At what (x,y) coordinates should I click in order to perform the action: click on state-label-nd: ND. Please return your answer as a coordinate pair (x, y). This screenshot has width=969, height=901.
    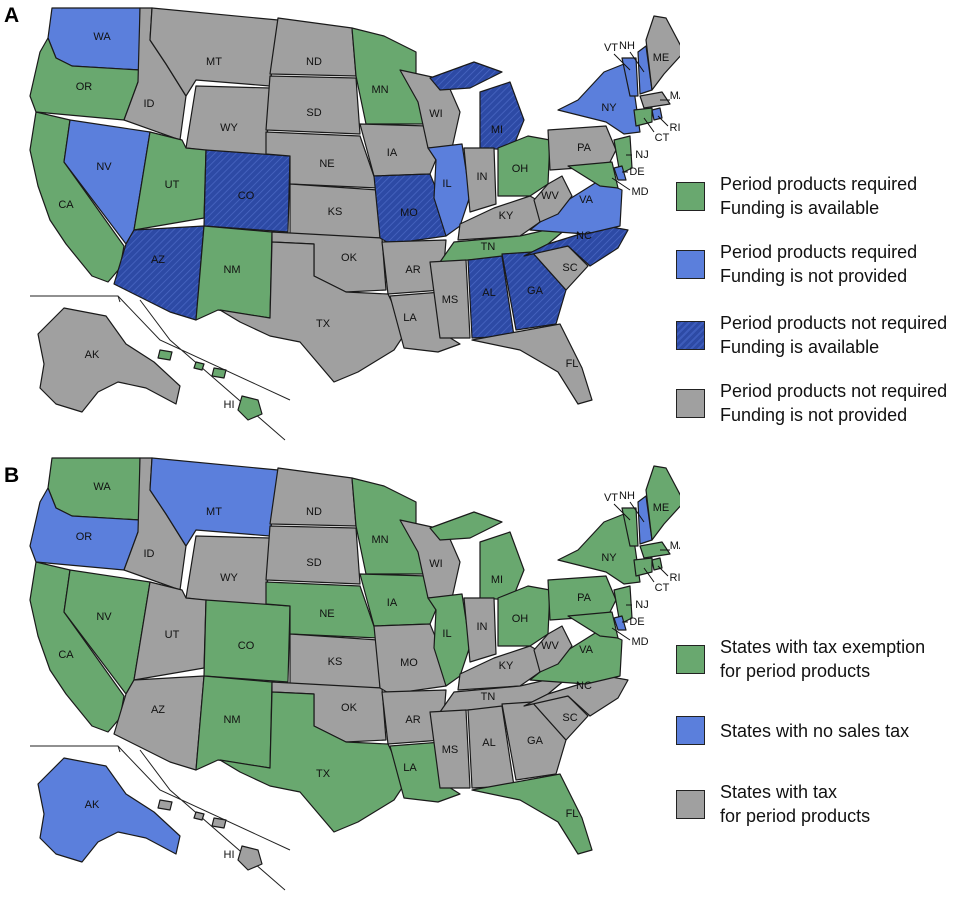
    Looking at the image, I should click on (314, 512).